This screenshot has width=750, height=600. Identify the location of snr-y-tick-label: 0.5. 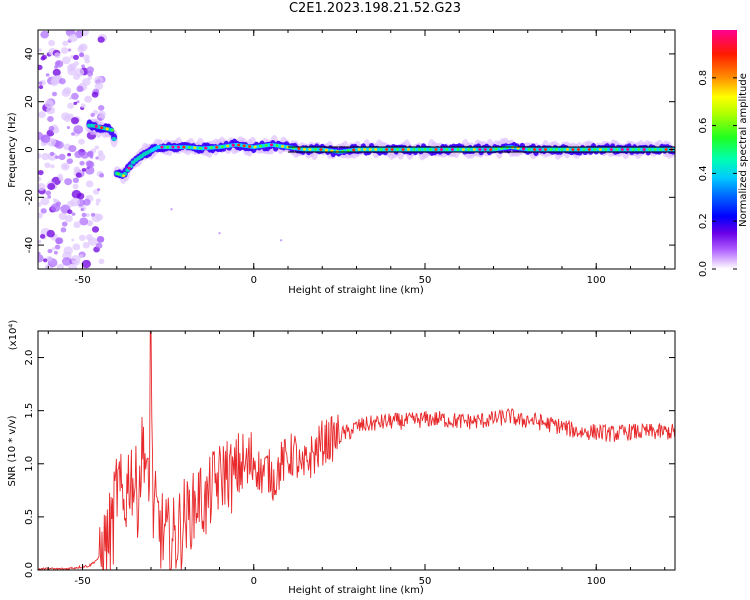
(29, 517).